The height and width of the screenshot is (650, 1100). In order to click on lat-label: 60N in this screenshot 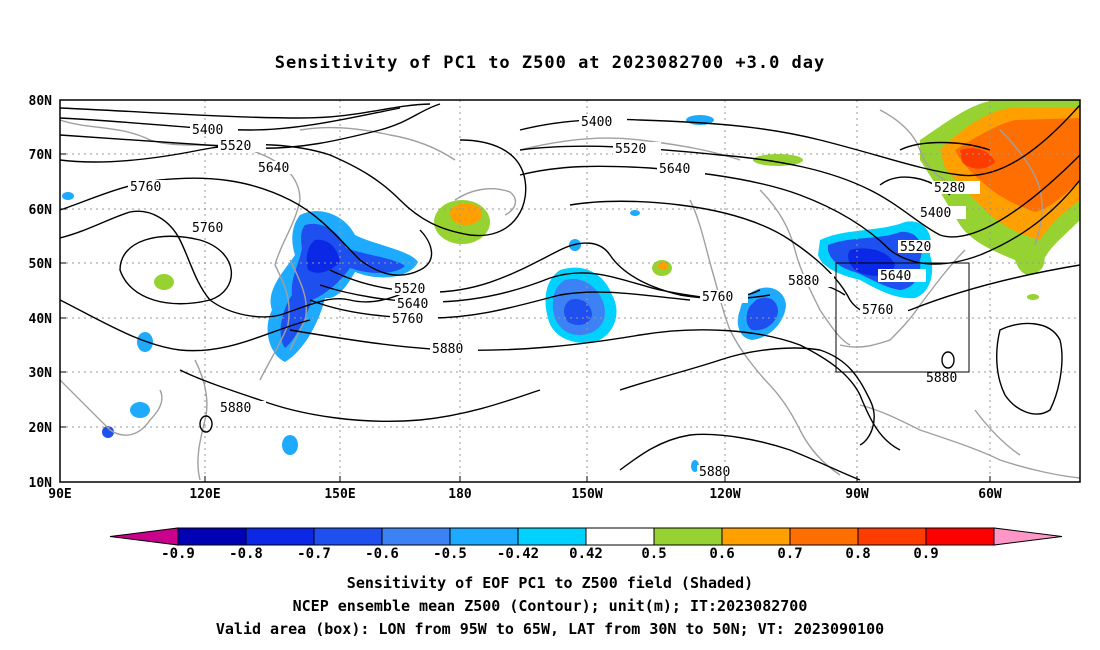, I will do `click(41, 210)`.